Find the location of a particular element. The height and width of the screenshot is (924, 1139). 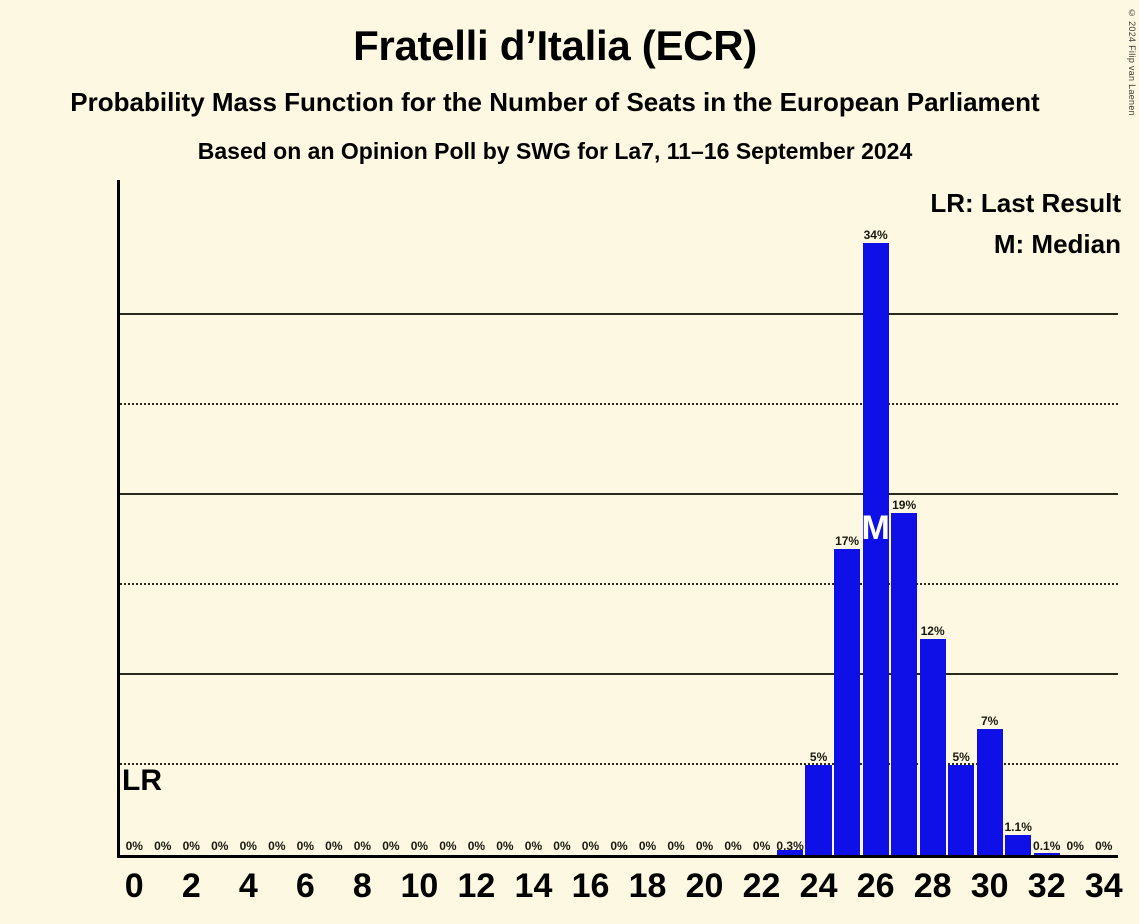

chart-legend: LR: Last Result M: Median is located at coordinates (1025, 224).